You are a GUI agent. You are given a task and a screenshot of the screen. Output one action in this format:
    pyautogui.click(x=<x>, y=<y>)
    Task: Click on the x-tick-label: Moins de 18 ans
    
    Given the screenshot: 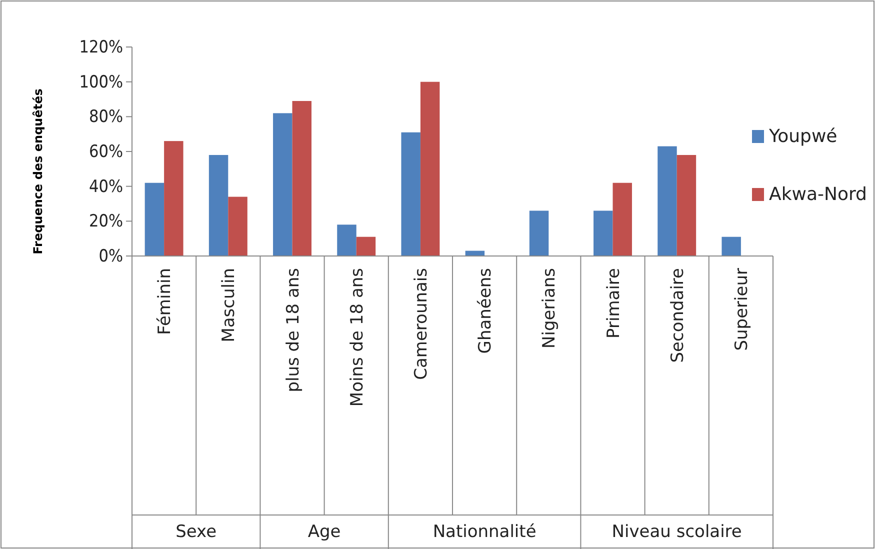 What is the action you would take?
    pyautogui.click(x=357, y=337)
    